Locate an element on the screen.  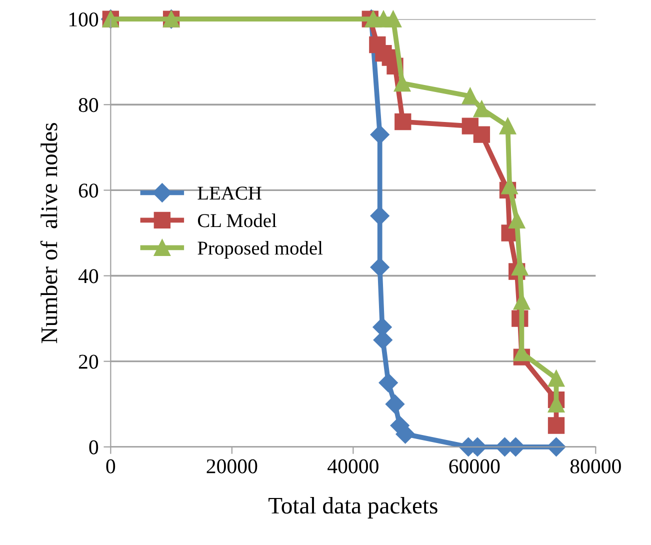
legend-label: Proposed model is located at coordinates (260, 250).